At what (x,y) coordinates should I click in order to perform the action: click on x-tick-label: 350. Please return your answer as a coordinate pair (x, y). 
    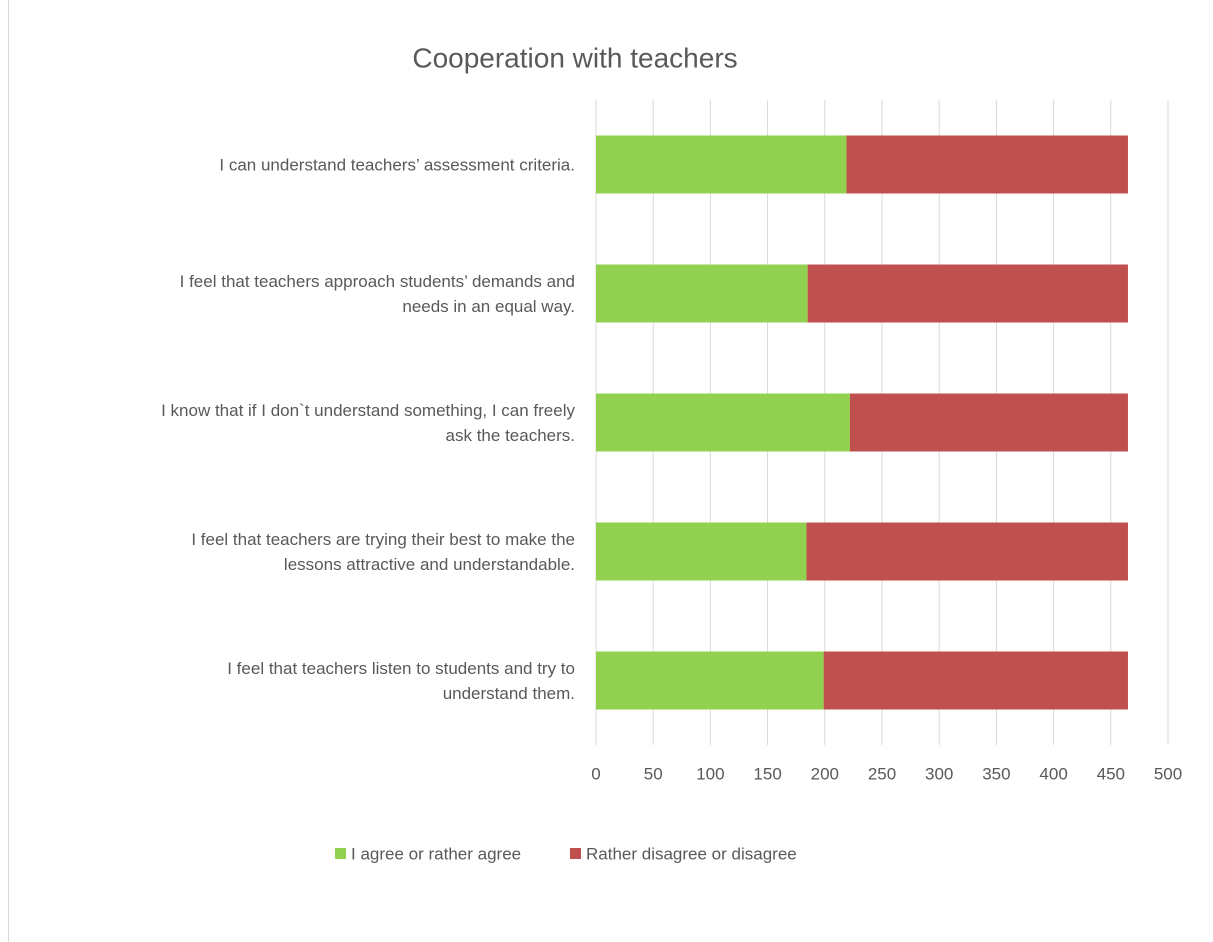
    Looking at the image, I should click on (996, 773).